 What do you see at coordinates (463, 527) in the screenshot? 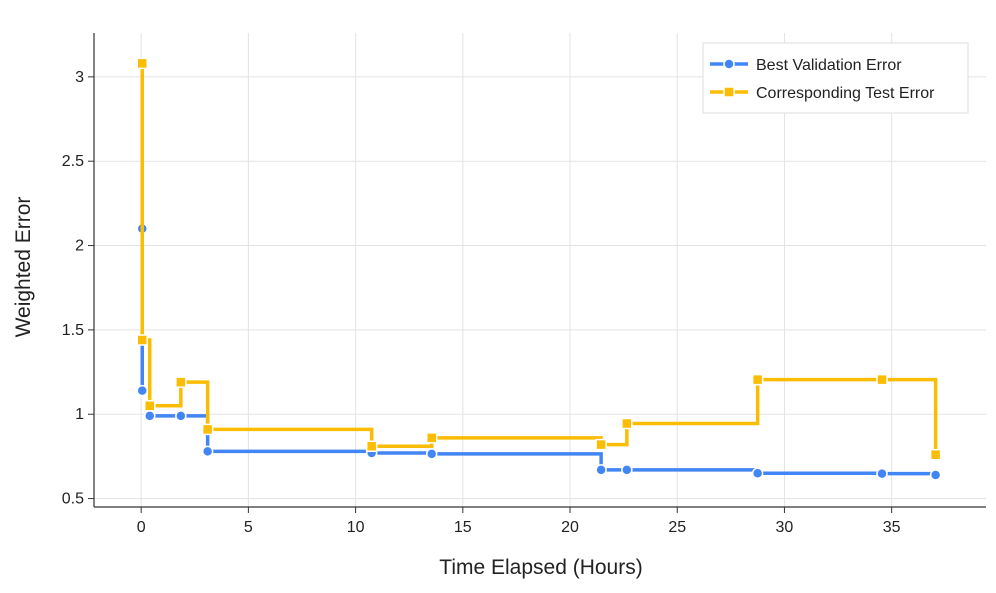
I see `x-tick-label: 15` at bounding box center [463, 527].